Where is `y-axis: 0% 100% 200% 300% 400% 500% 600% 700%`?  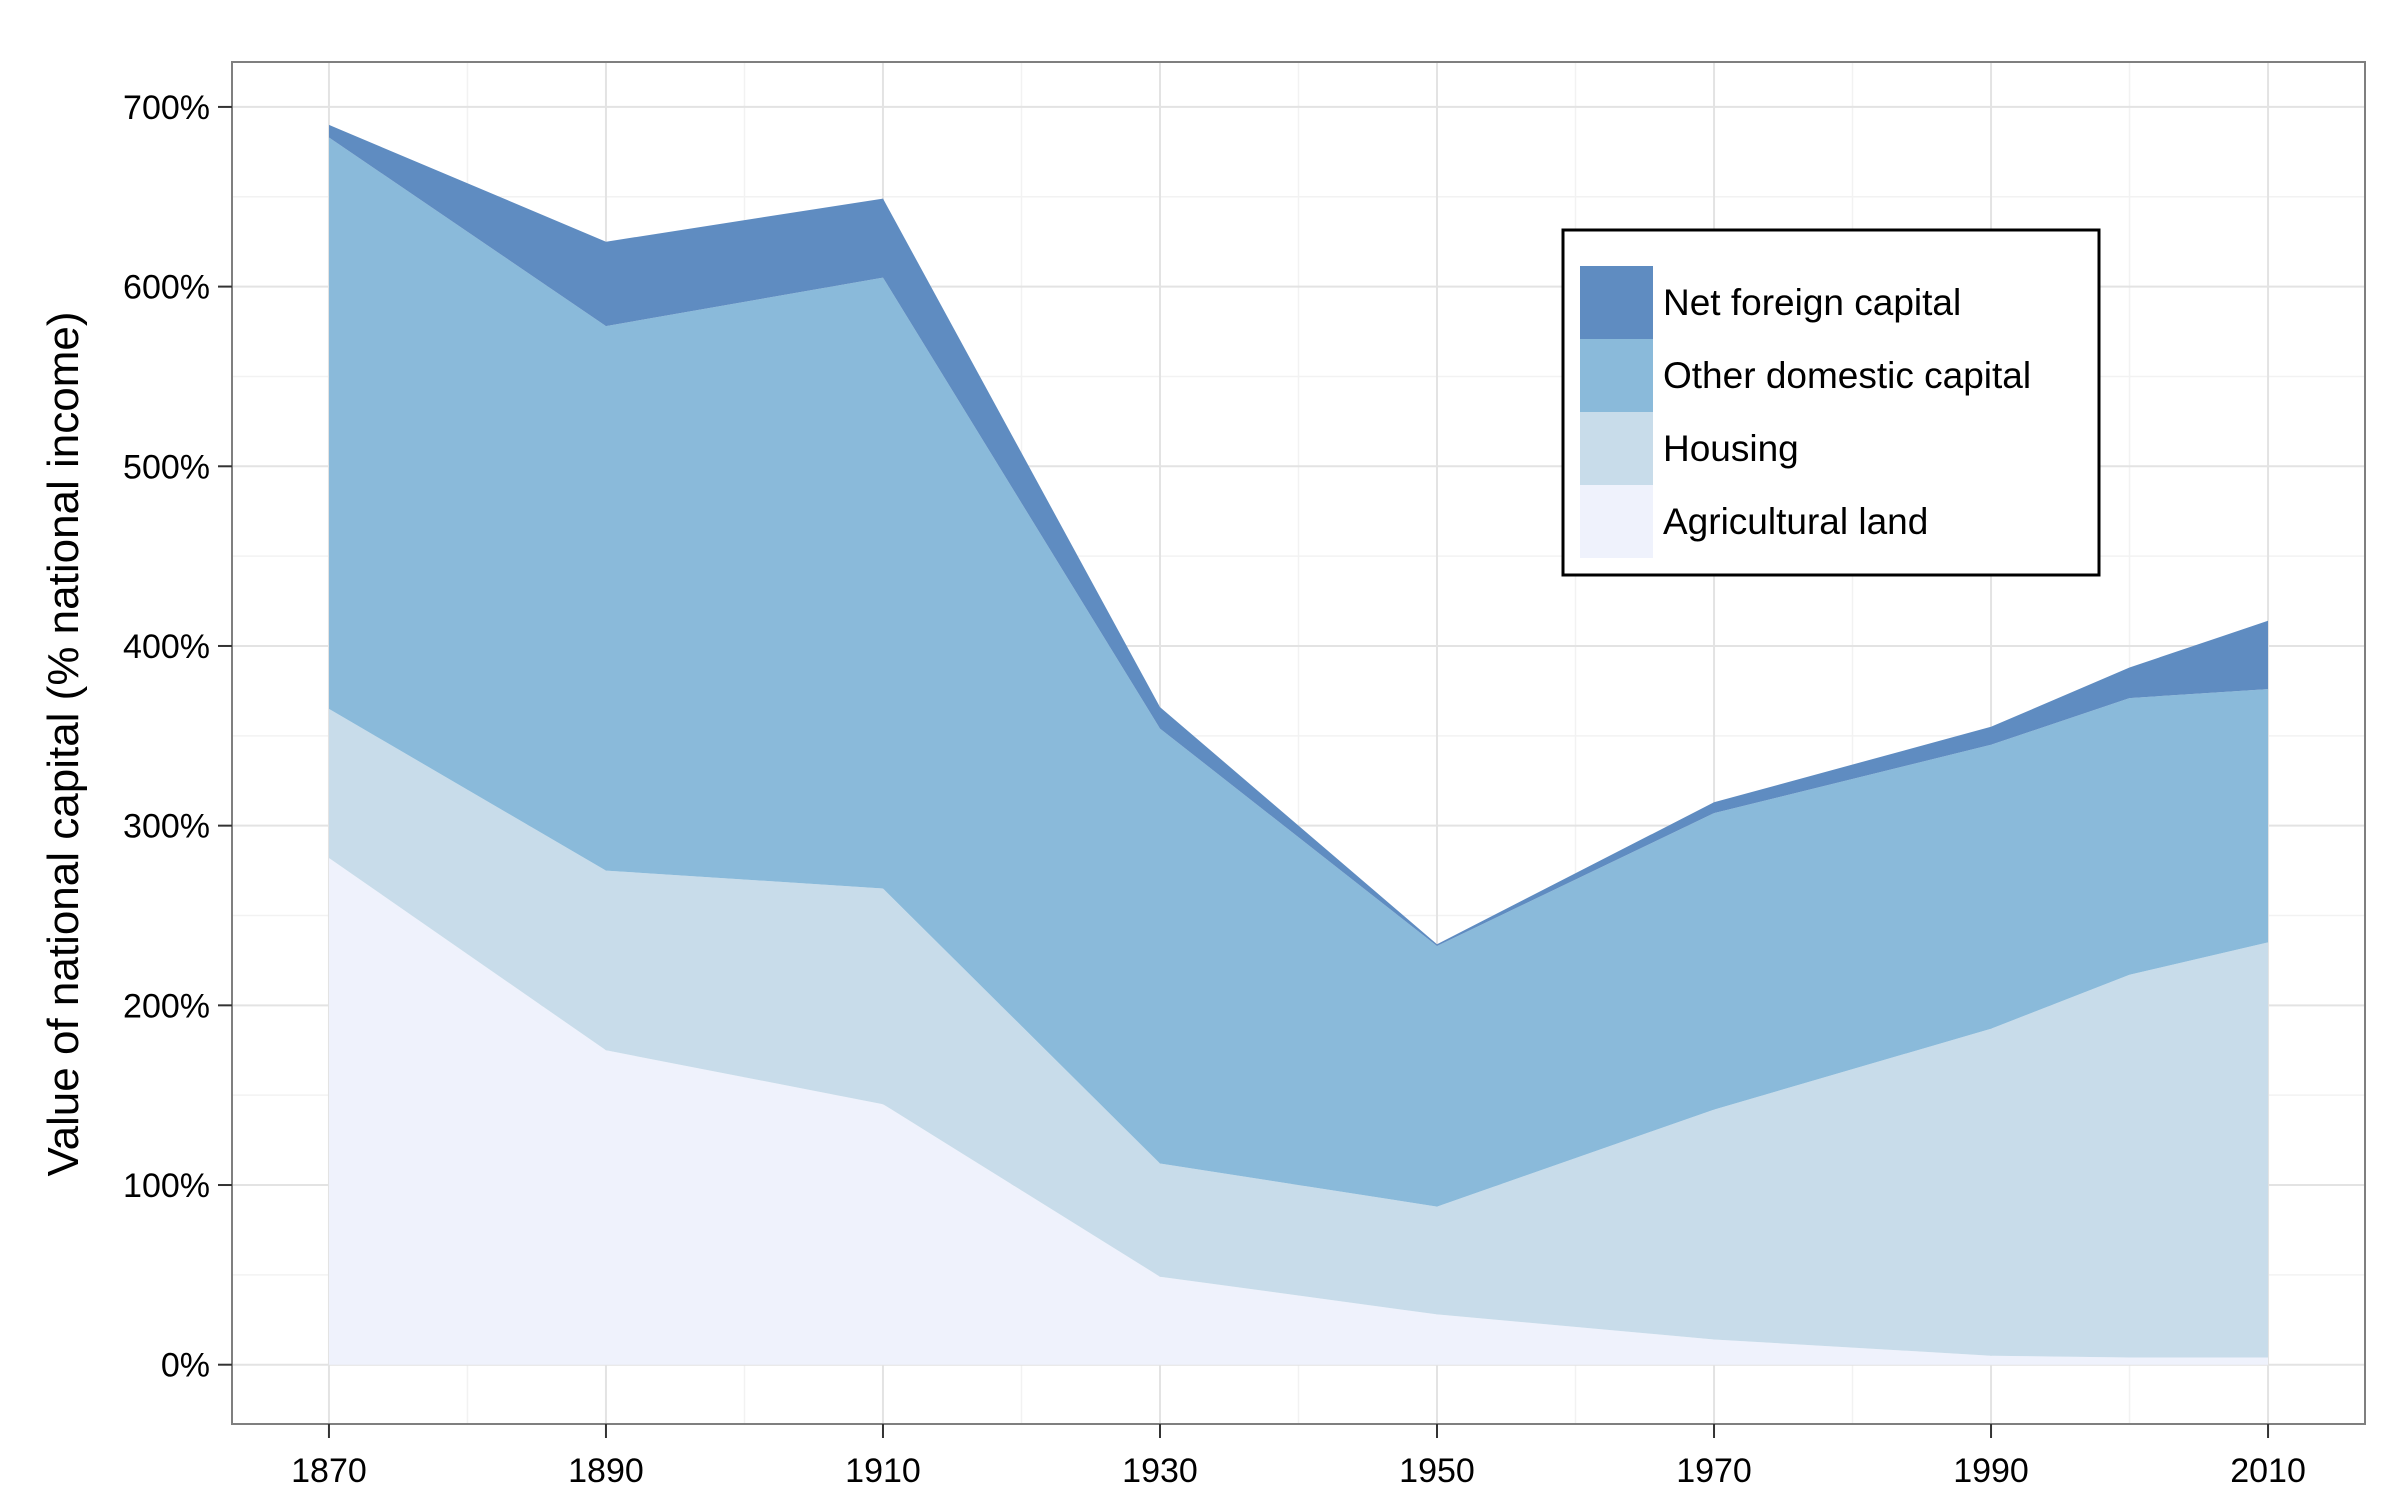 y-axis: 0% 100% 200% 300% 400% 500% 600% 700% is located at coordinates (177, 737).